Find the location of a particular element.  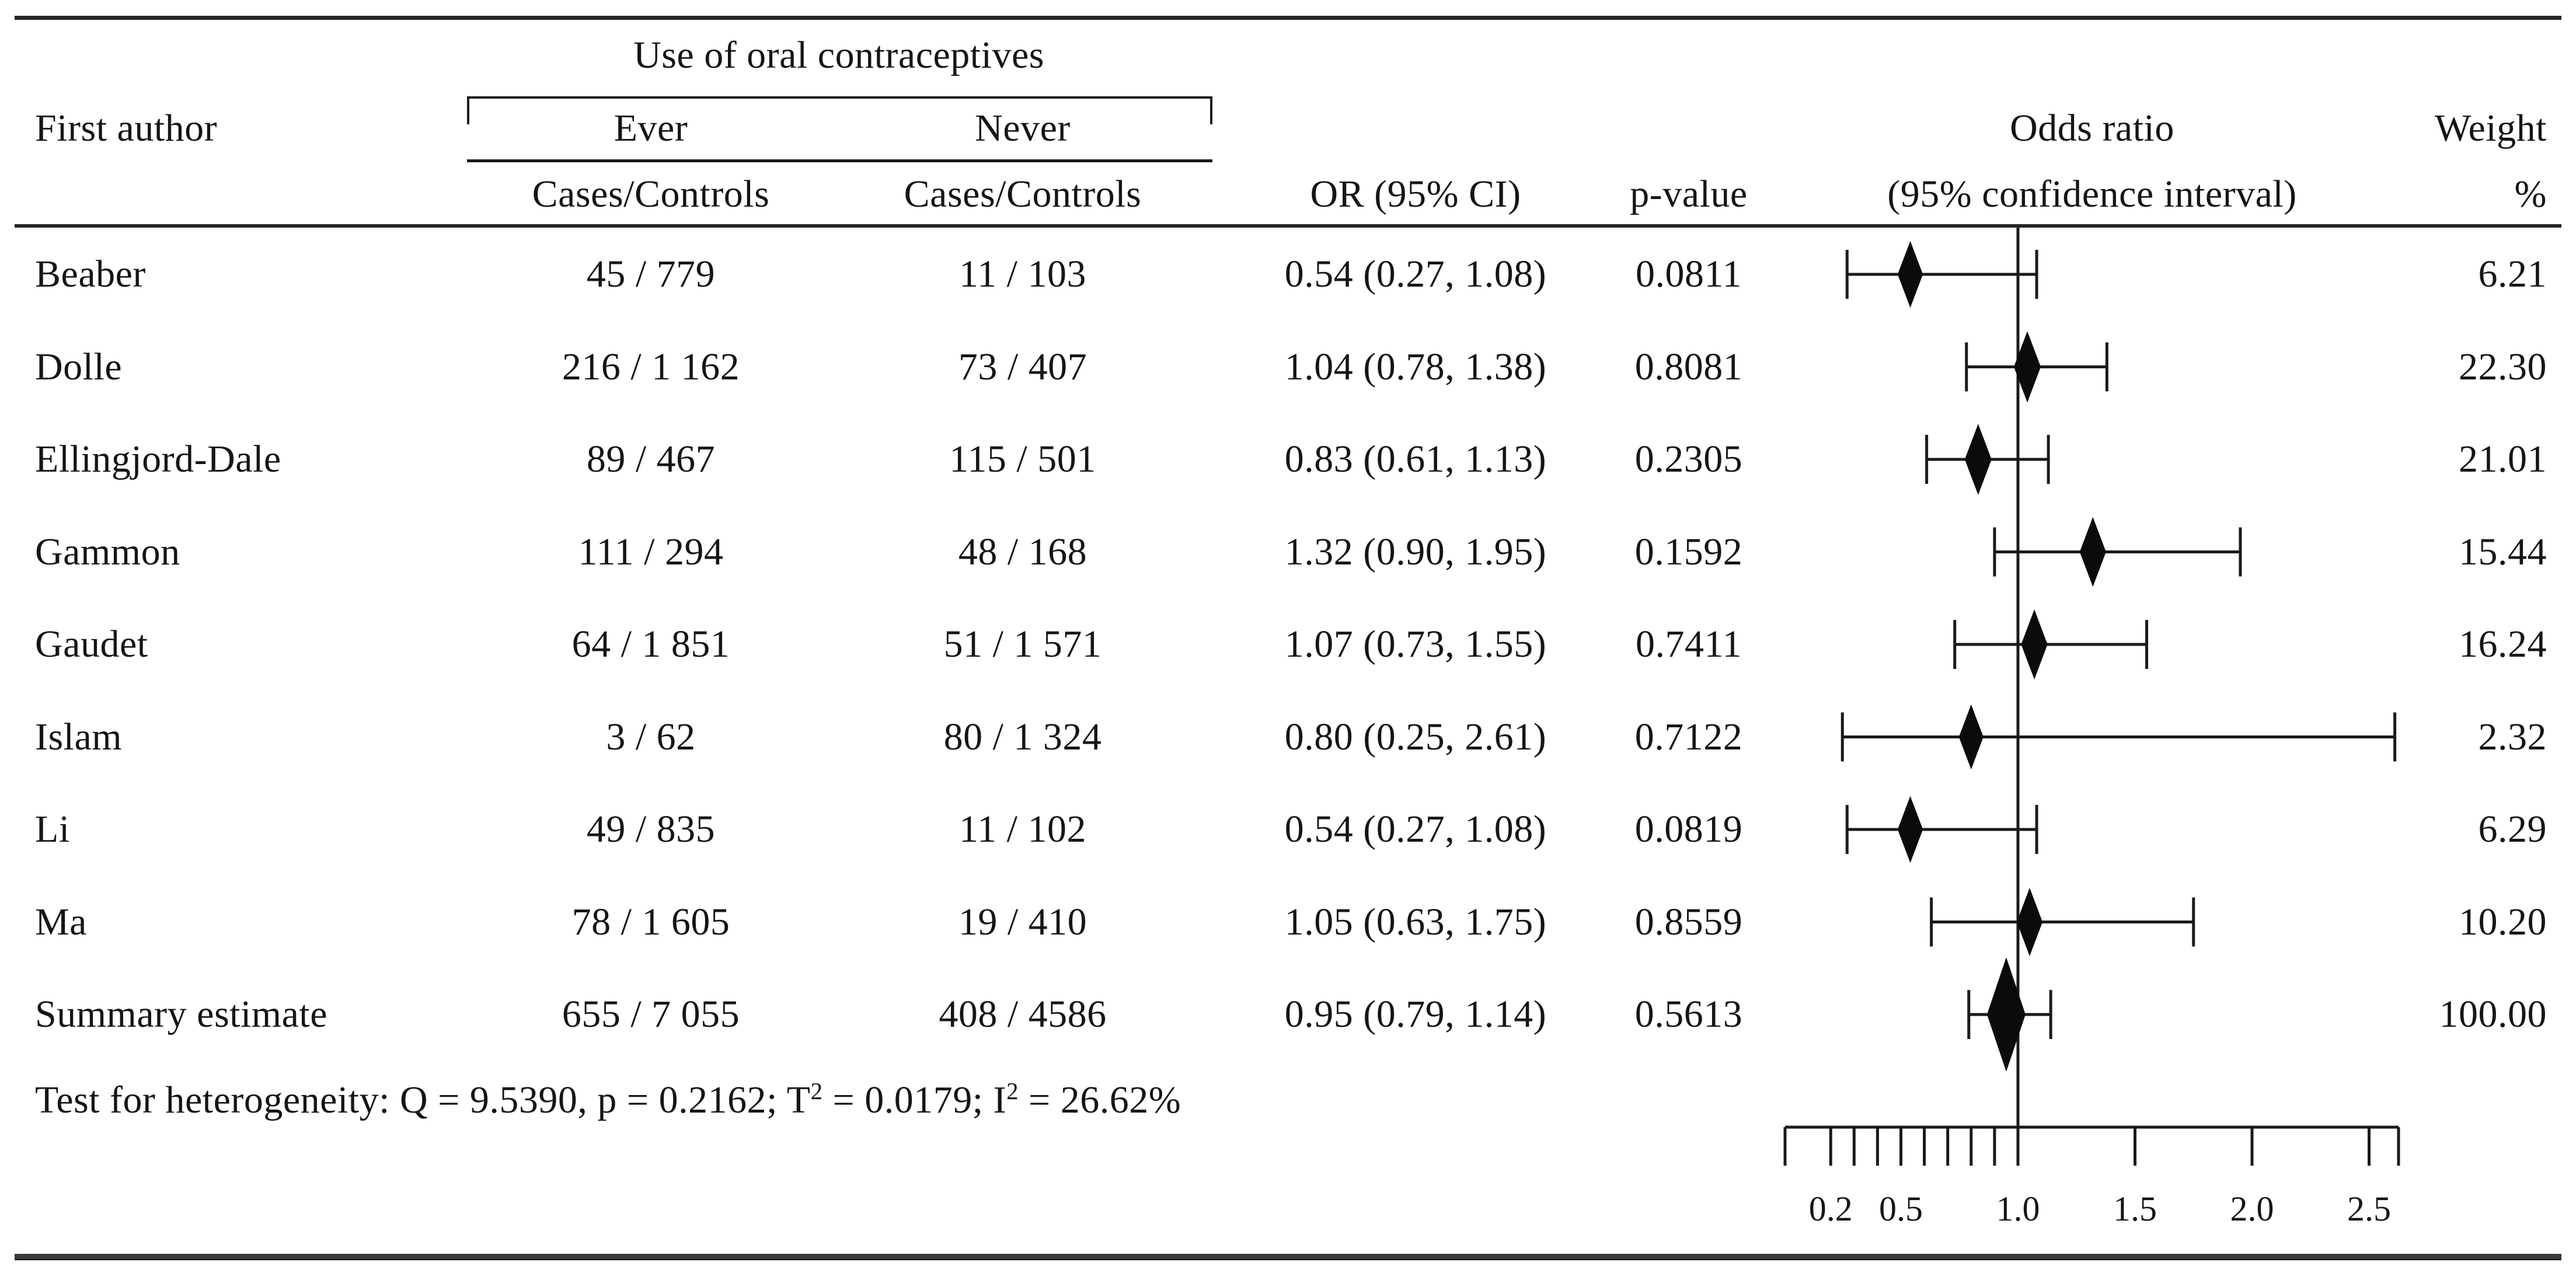

column-header-never: Never is located at coordinates (1023, 128).